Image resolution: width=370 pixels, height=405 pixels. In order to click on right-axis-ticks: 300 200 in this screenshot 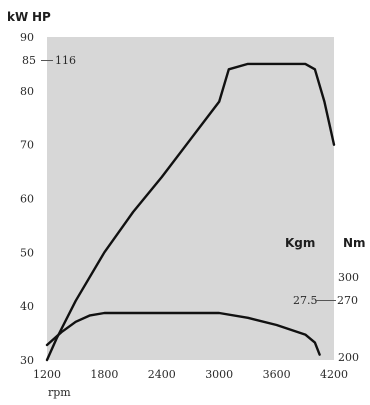, I will do `click(348, 317)`.